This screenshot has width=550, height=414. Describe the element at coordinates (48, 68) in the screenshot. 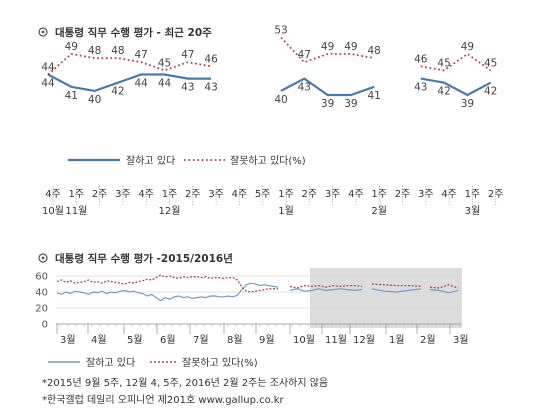

I see `disapprove-data-label: 44` at that location.